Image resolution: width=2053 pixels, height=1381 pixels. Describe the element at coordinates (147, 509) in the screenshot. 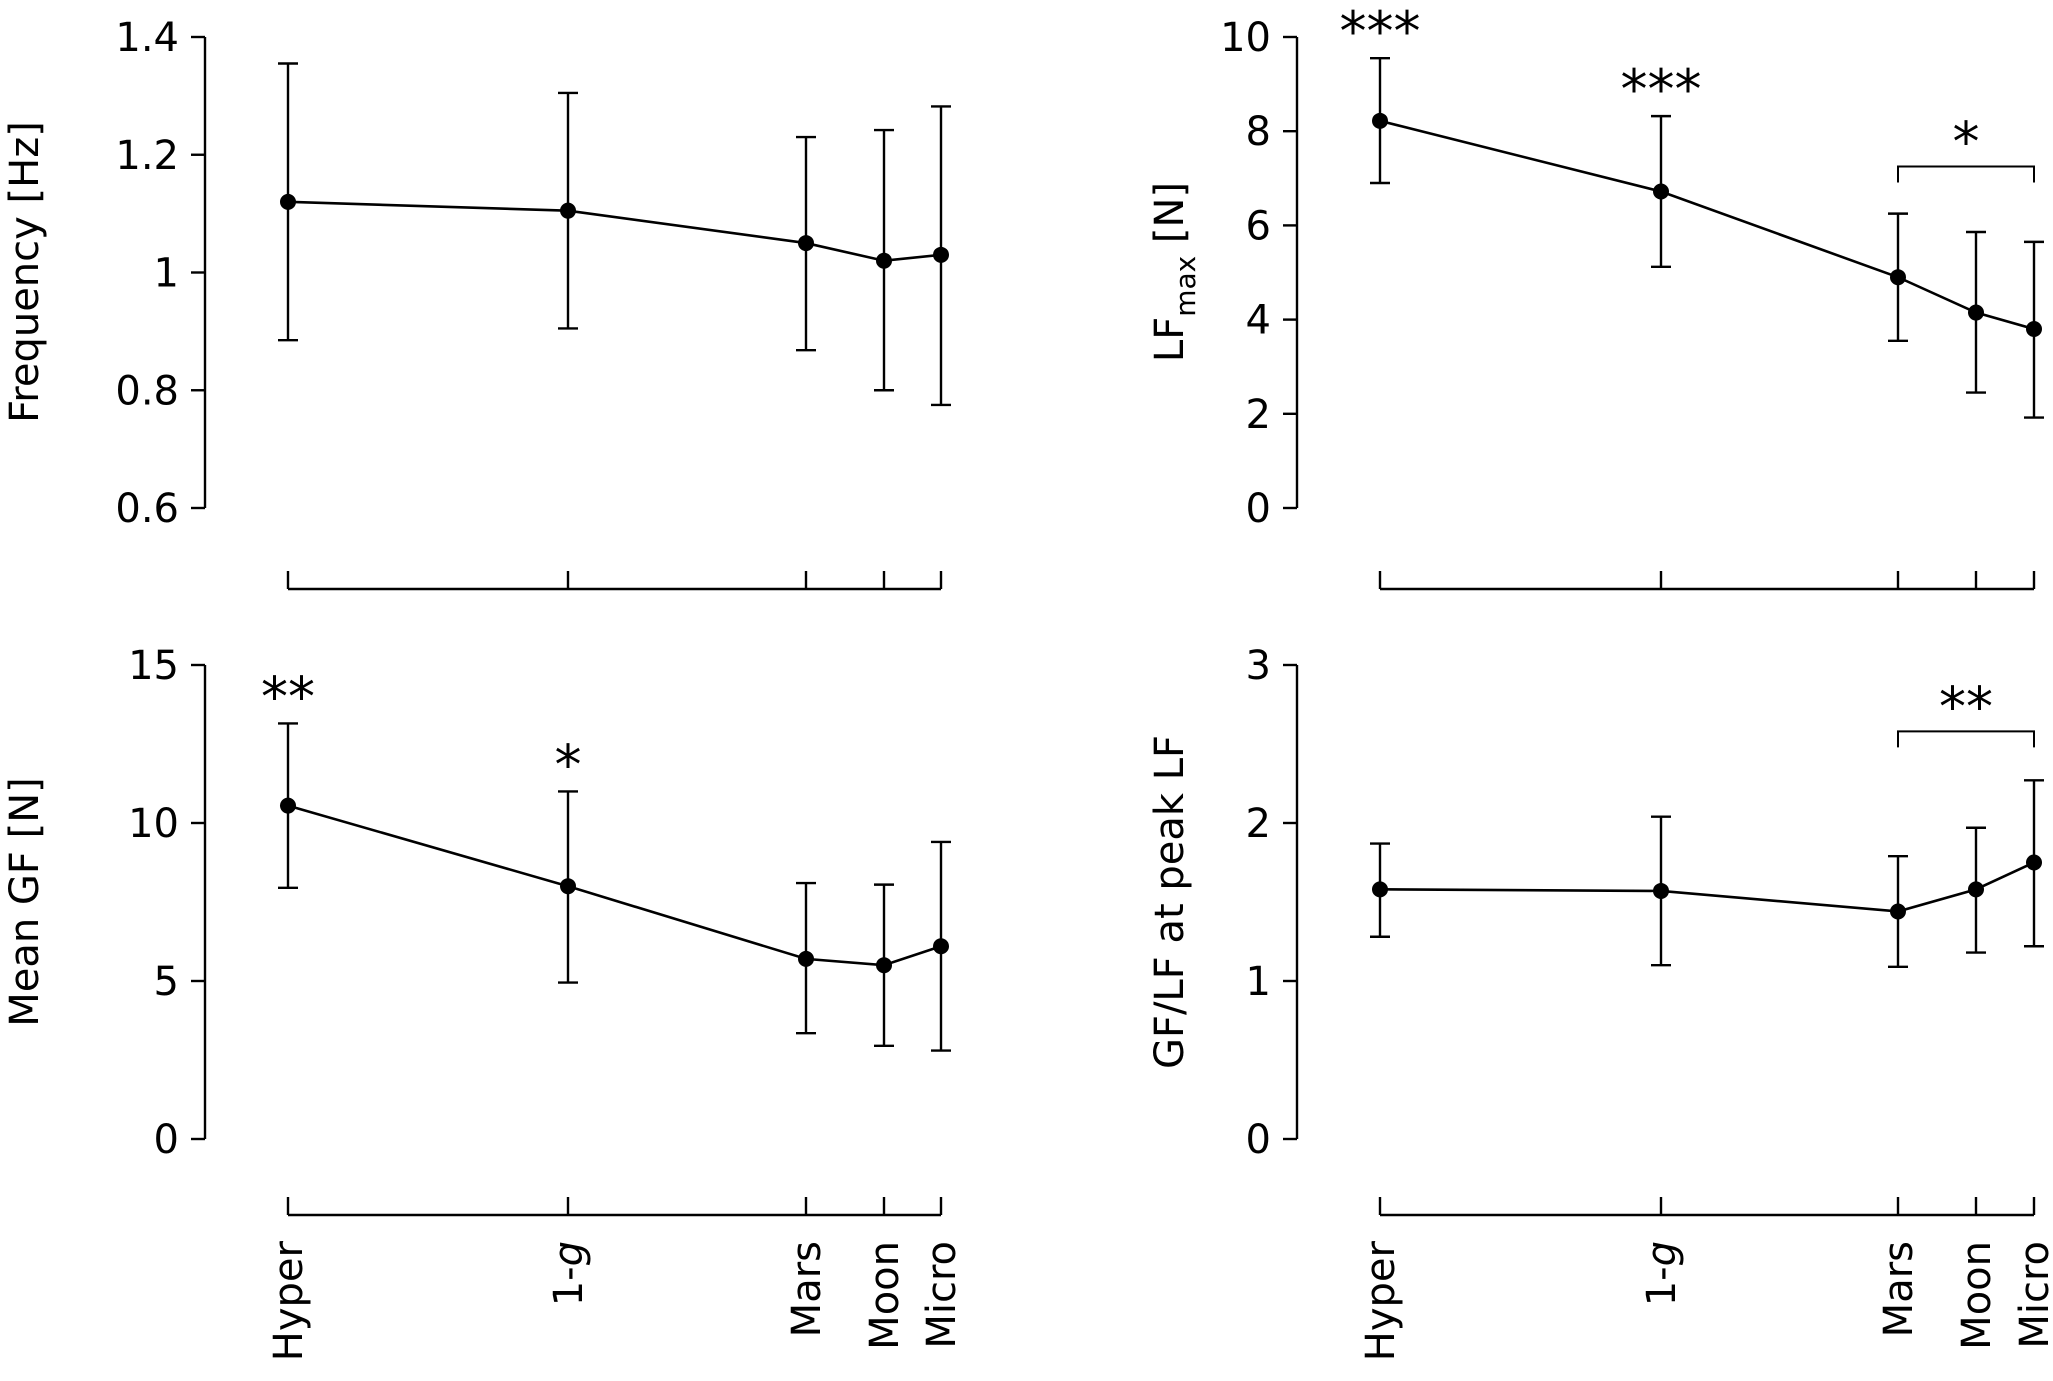

I see `y-tick-label: 0.6` at that location.